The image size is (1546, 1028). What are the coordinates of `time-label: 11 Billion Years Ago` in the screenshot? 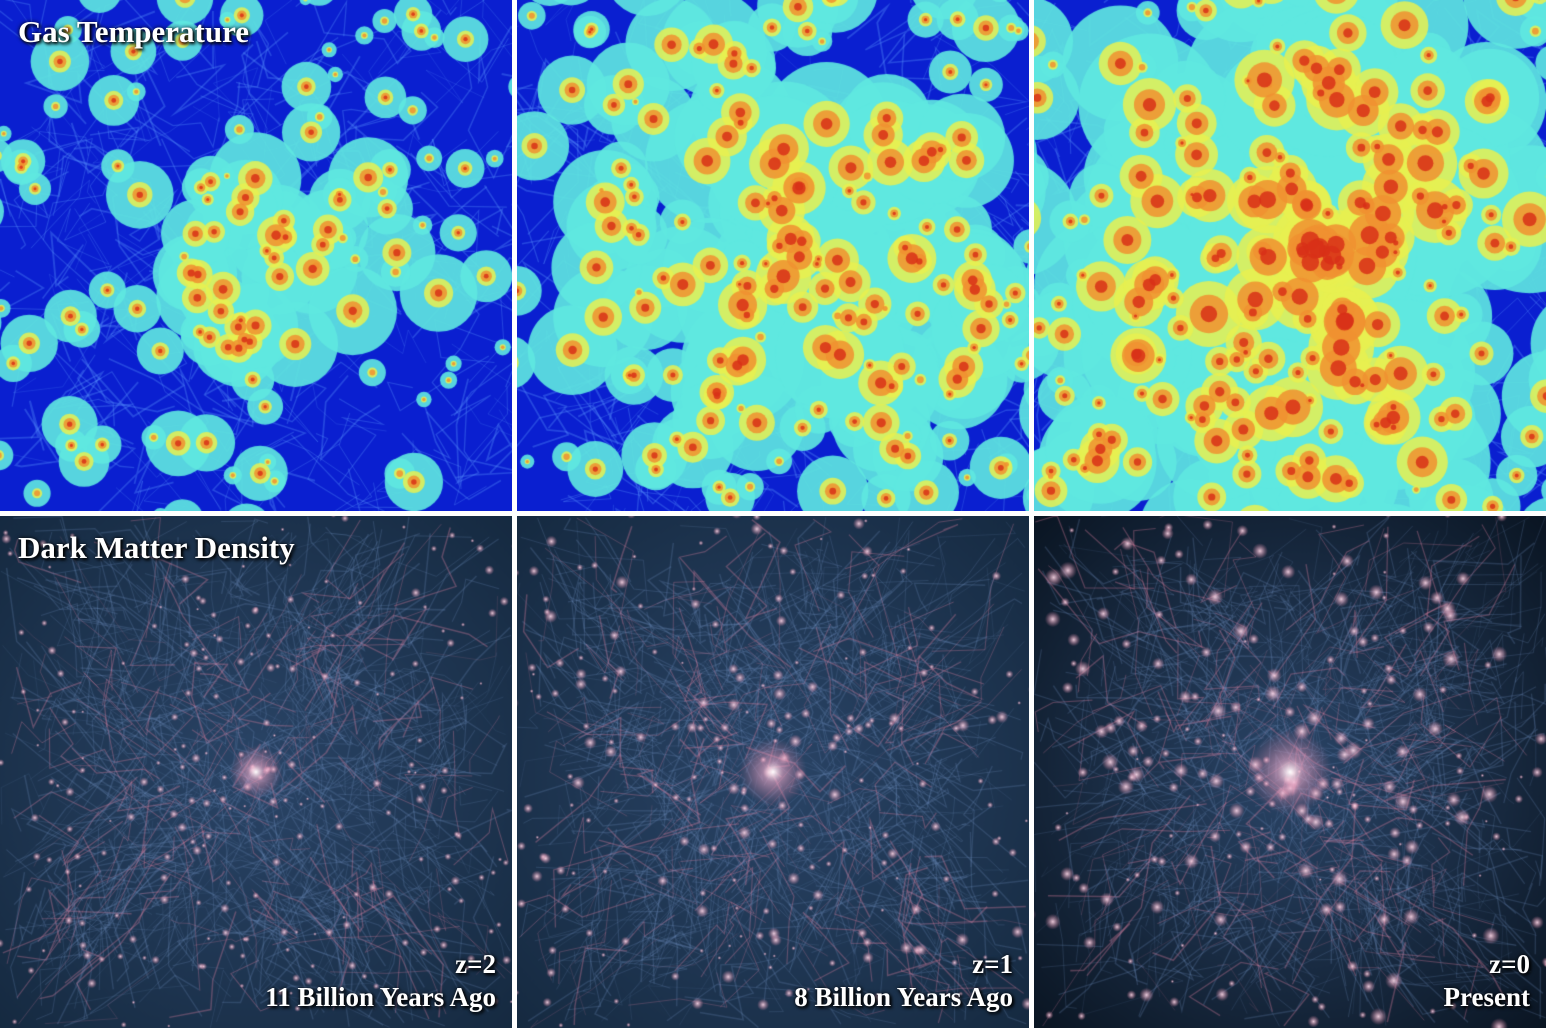 It's located at (380, 997).